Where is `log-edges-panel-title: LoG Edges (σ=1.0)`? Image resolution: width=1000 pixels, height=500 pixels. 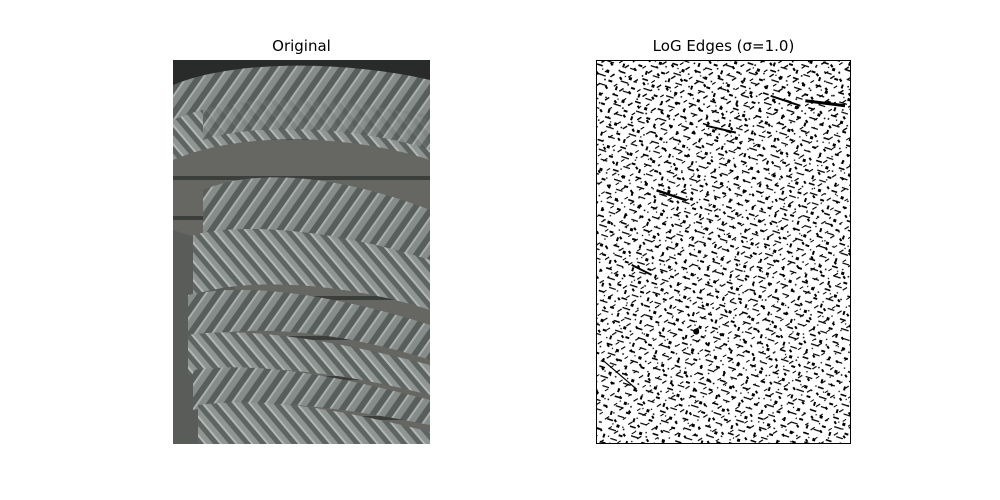
log-edges-panel-title: LoG Edges (σ=1.0) is located at coordinates (723, 46).